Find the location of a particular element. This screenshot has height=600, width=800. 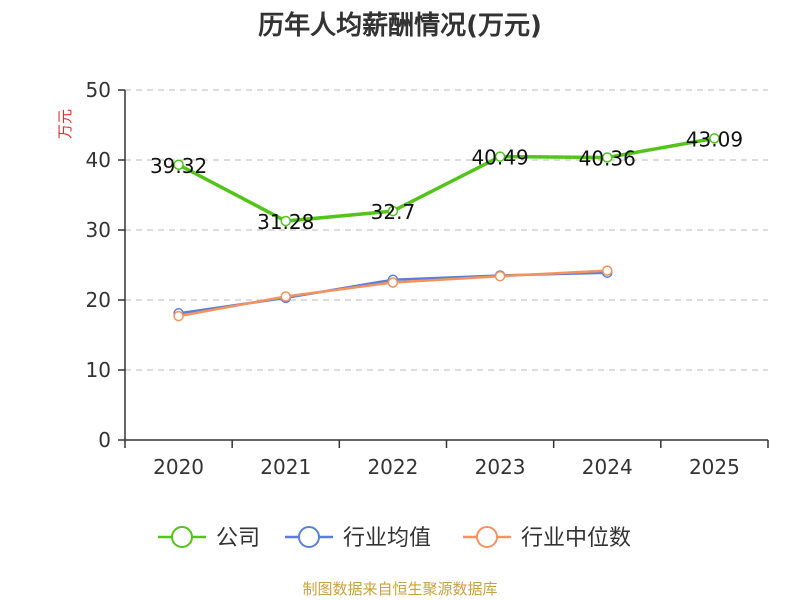

x-axis-ticks: 2020 2021 2022 2023 2024 2025 is located at coordinates (446, 459).